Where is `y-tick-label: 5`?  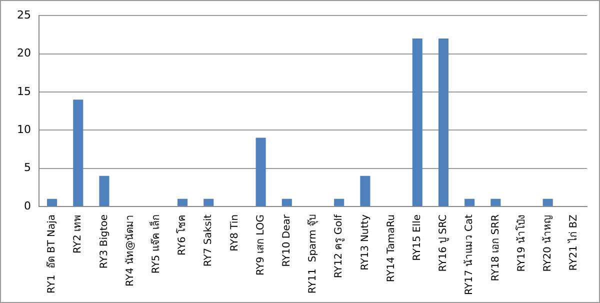 y-tick-label: 5 is located at coordinates (27, 167).